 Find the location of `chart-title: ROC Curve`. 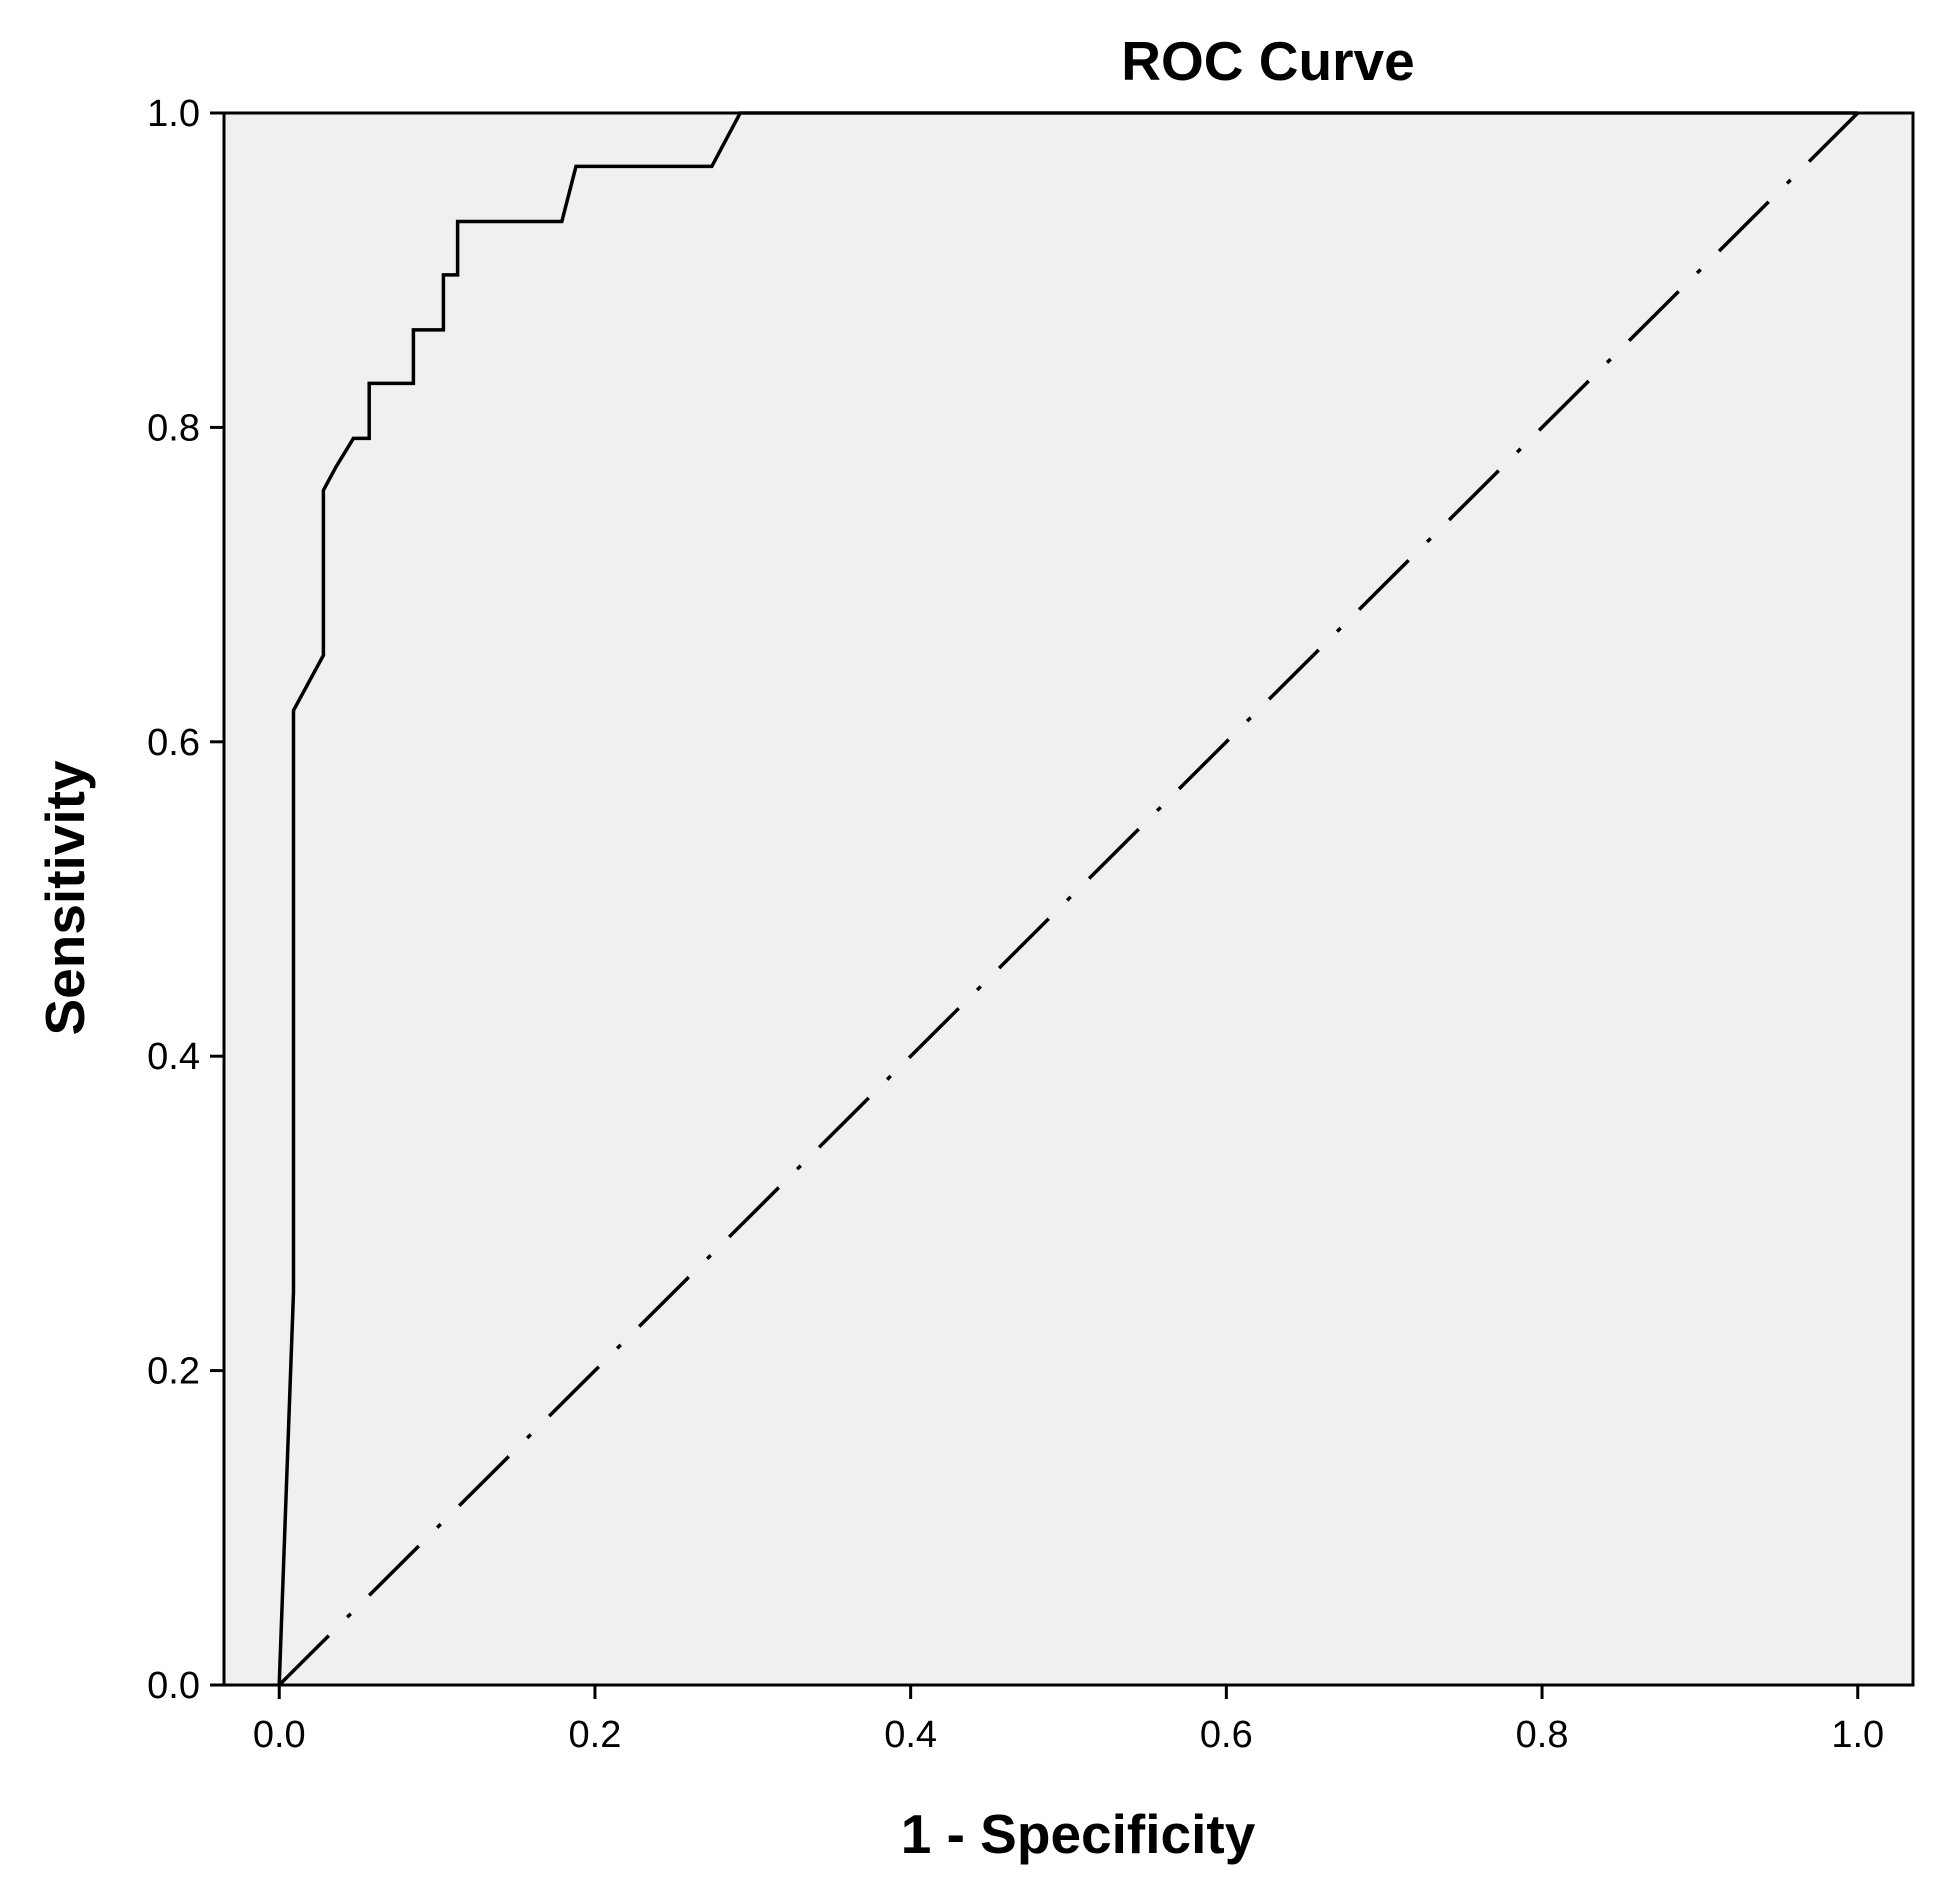

chart-title: ROC Curve is located at coordinates (1267, 61).